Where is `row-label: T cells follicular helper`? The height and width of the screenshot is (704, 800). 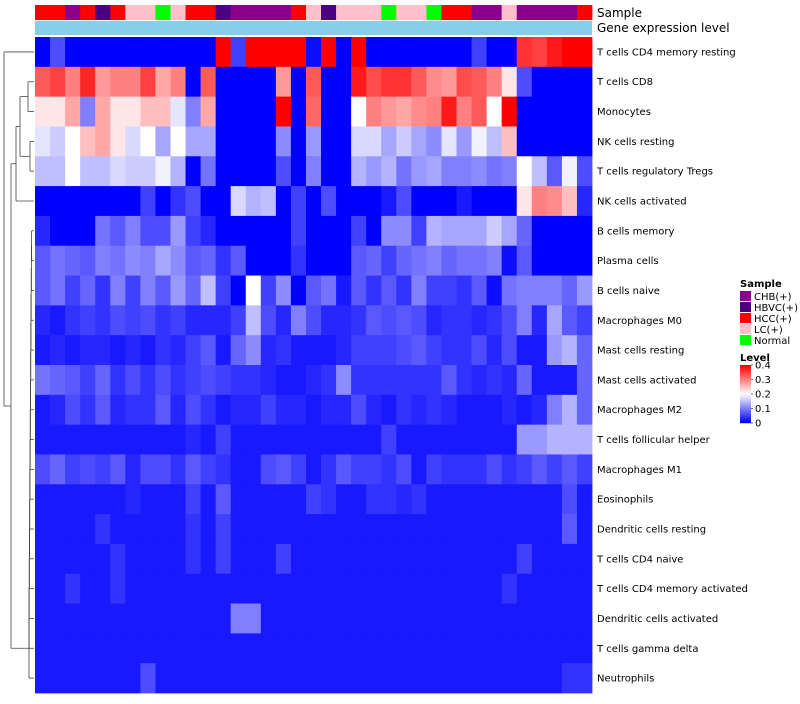
row-label: T cells follicular helper is located at coordinates (653, 440).